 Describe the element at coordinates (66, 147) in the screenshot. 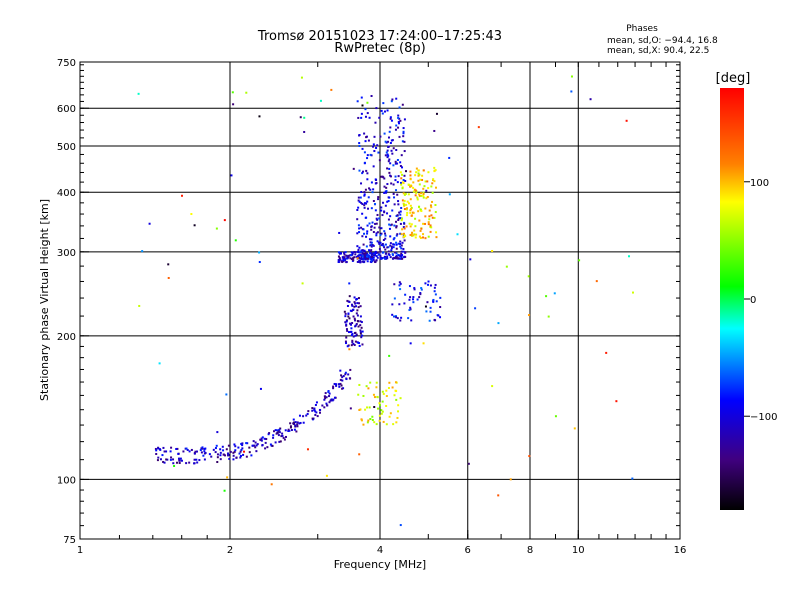

I see `y-tick-label: 500` at that location.